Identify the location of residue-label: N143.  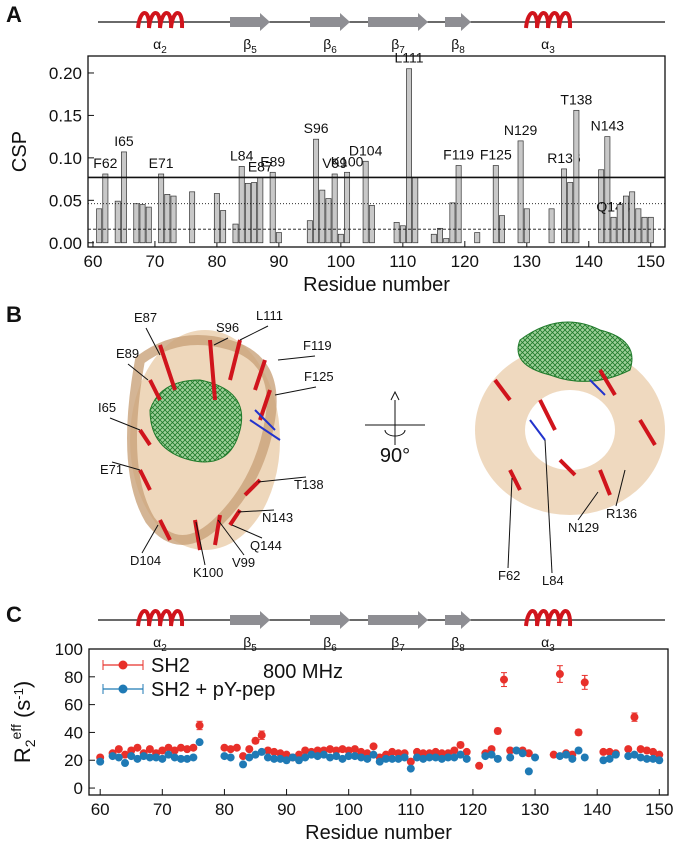
(277, 517).